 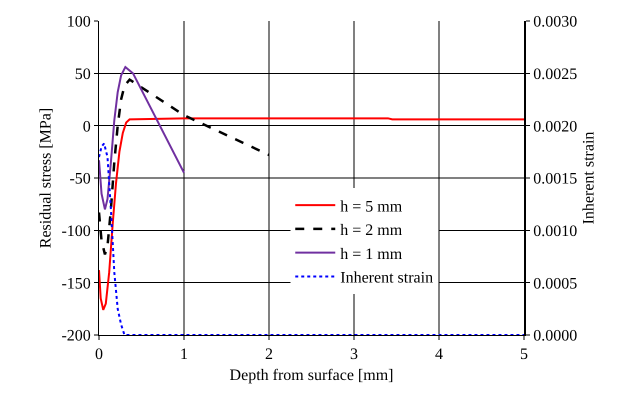 What do you see at coordinates (99, 355) in the screenshot?
I see `x-tick-label: 0` at bounding box center [99, 355].